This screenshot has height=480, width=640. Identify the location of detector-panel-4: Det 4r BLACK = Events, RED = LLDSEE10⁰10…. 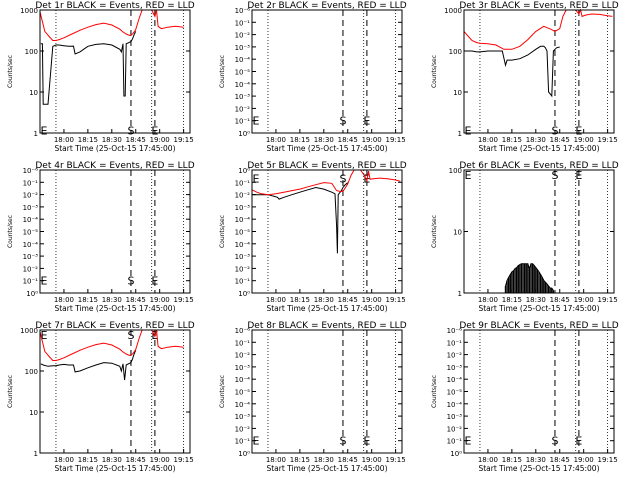
(101, 237).